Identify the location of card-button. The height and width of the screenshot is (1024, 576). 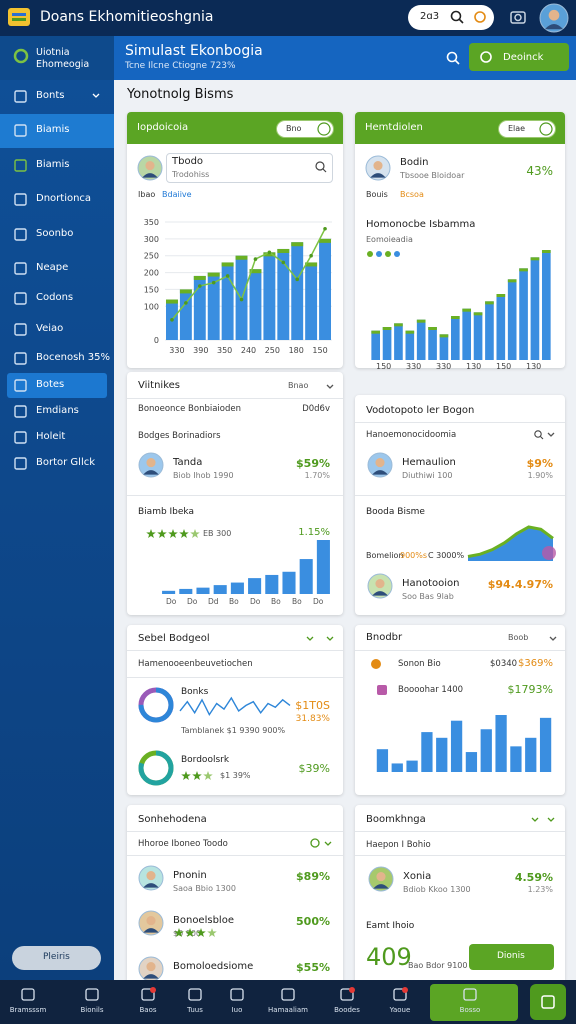
(511, 957).